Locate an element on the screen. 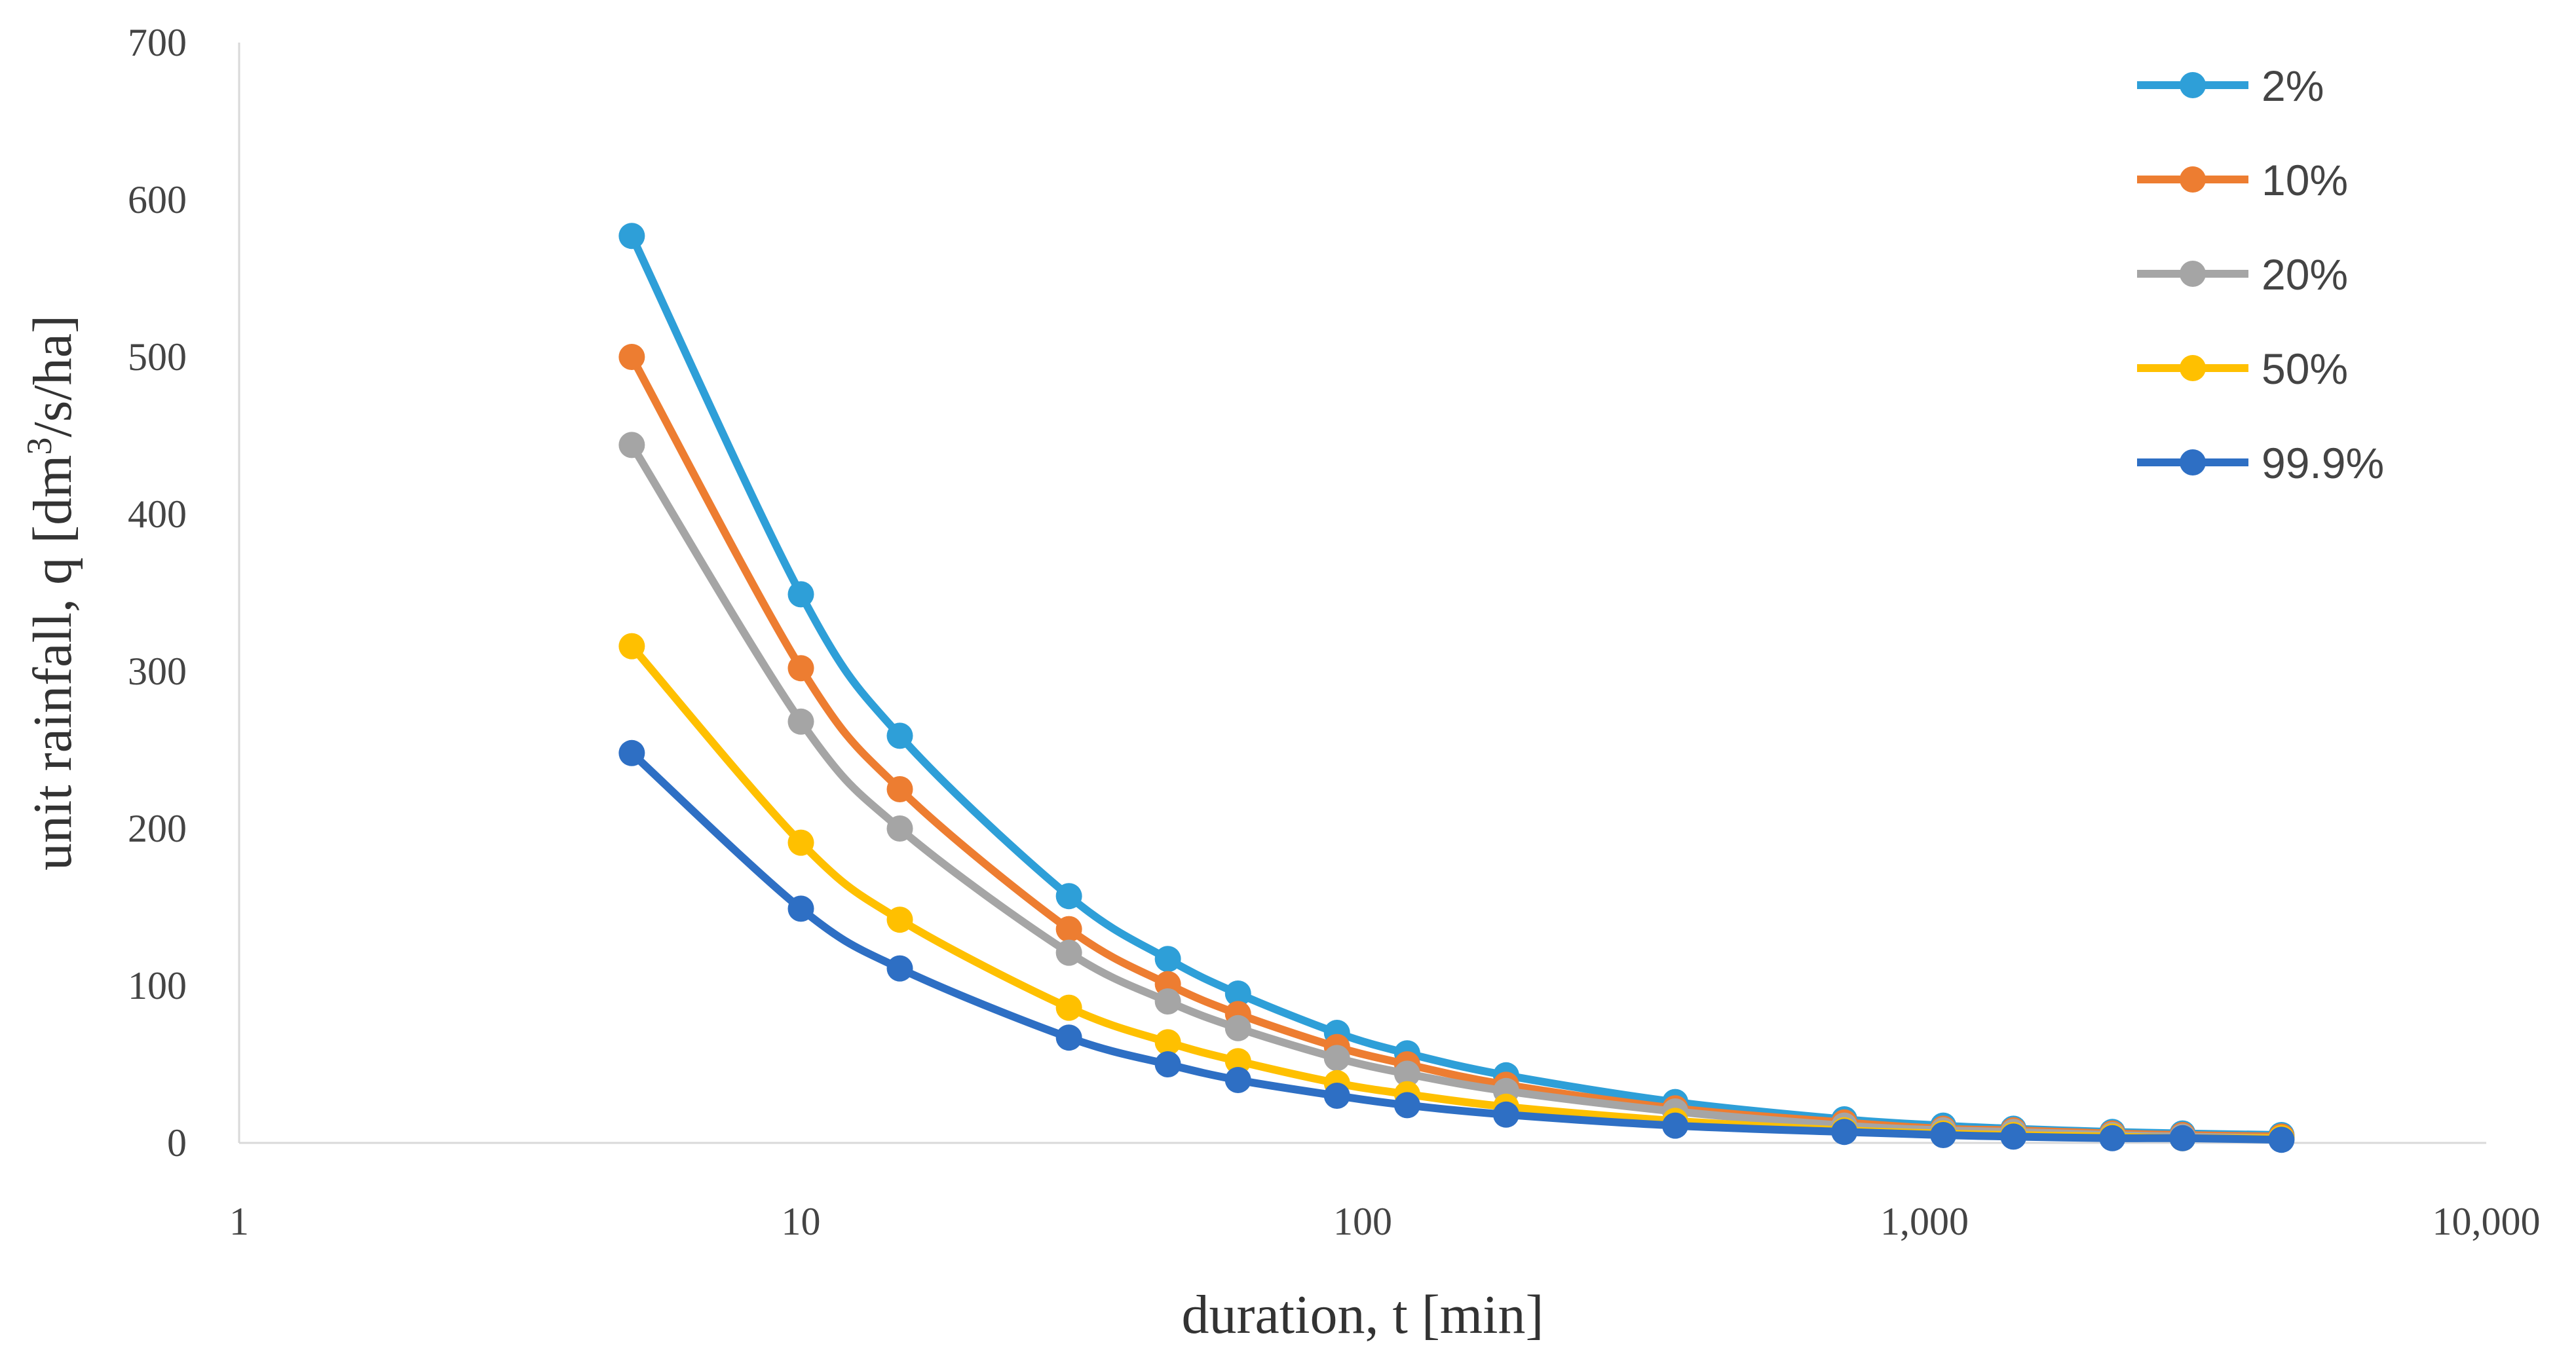 The height and width of the screenshot is (1361, 2576). y-tick-label: 500 is located at coordinates (157, 357).